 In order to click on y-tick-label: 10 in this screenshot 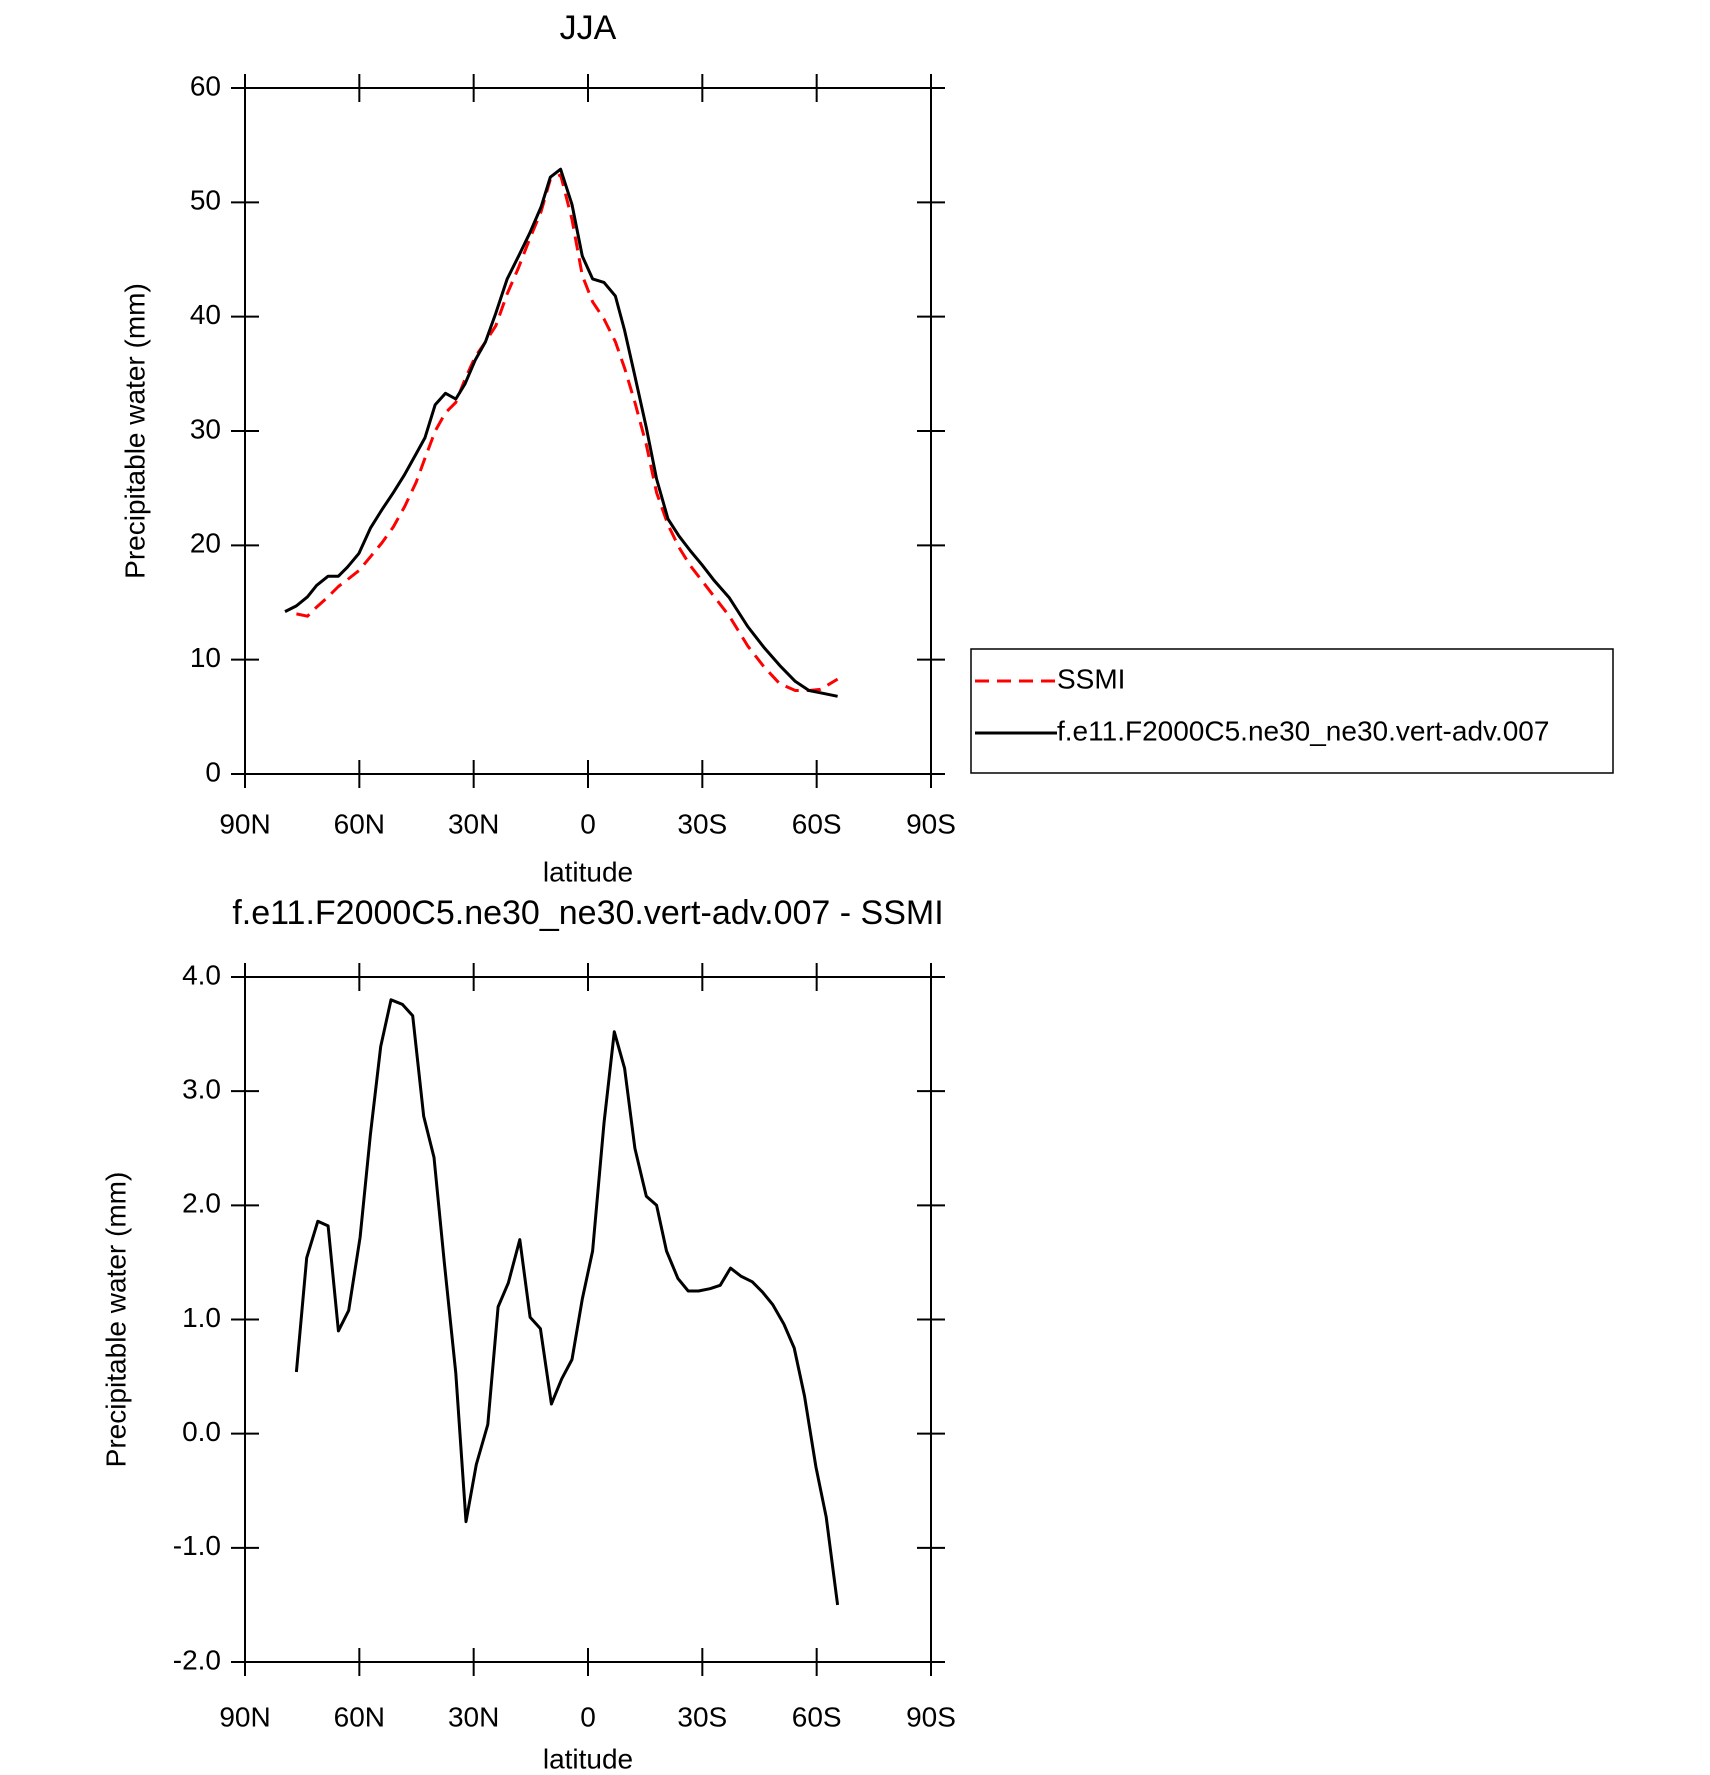, I will do `click(205, 657)`.